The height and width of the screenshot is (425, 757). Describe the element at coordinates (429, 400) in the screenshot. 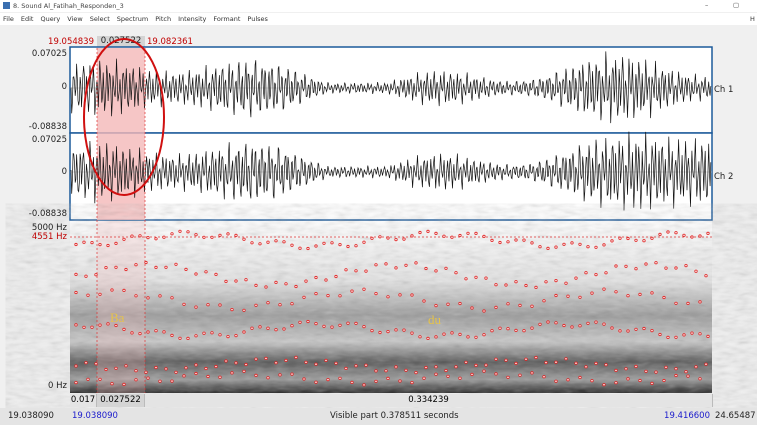

I see `time-segment: 0.334239` at that location.